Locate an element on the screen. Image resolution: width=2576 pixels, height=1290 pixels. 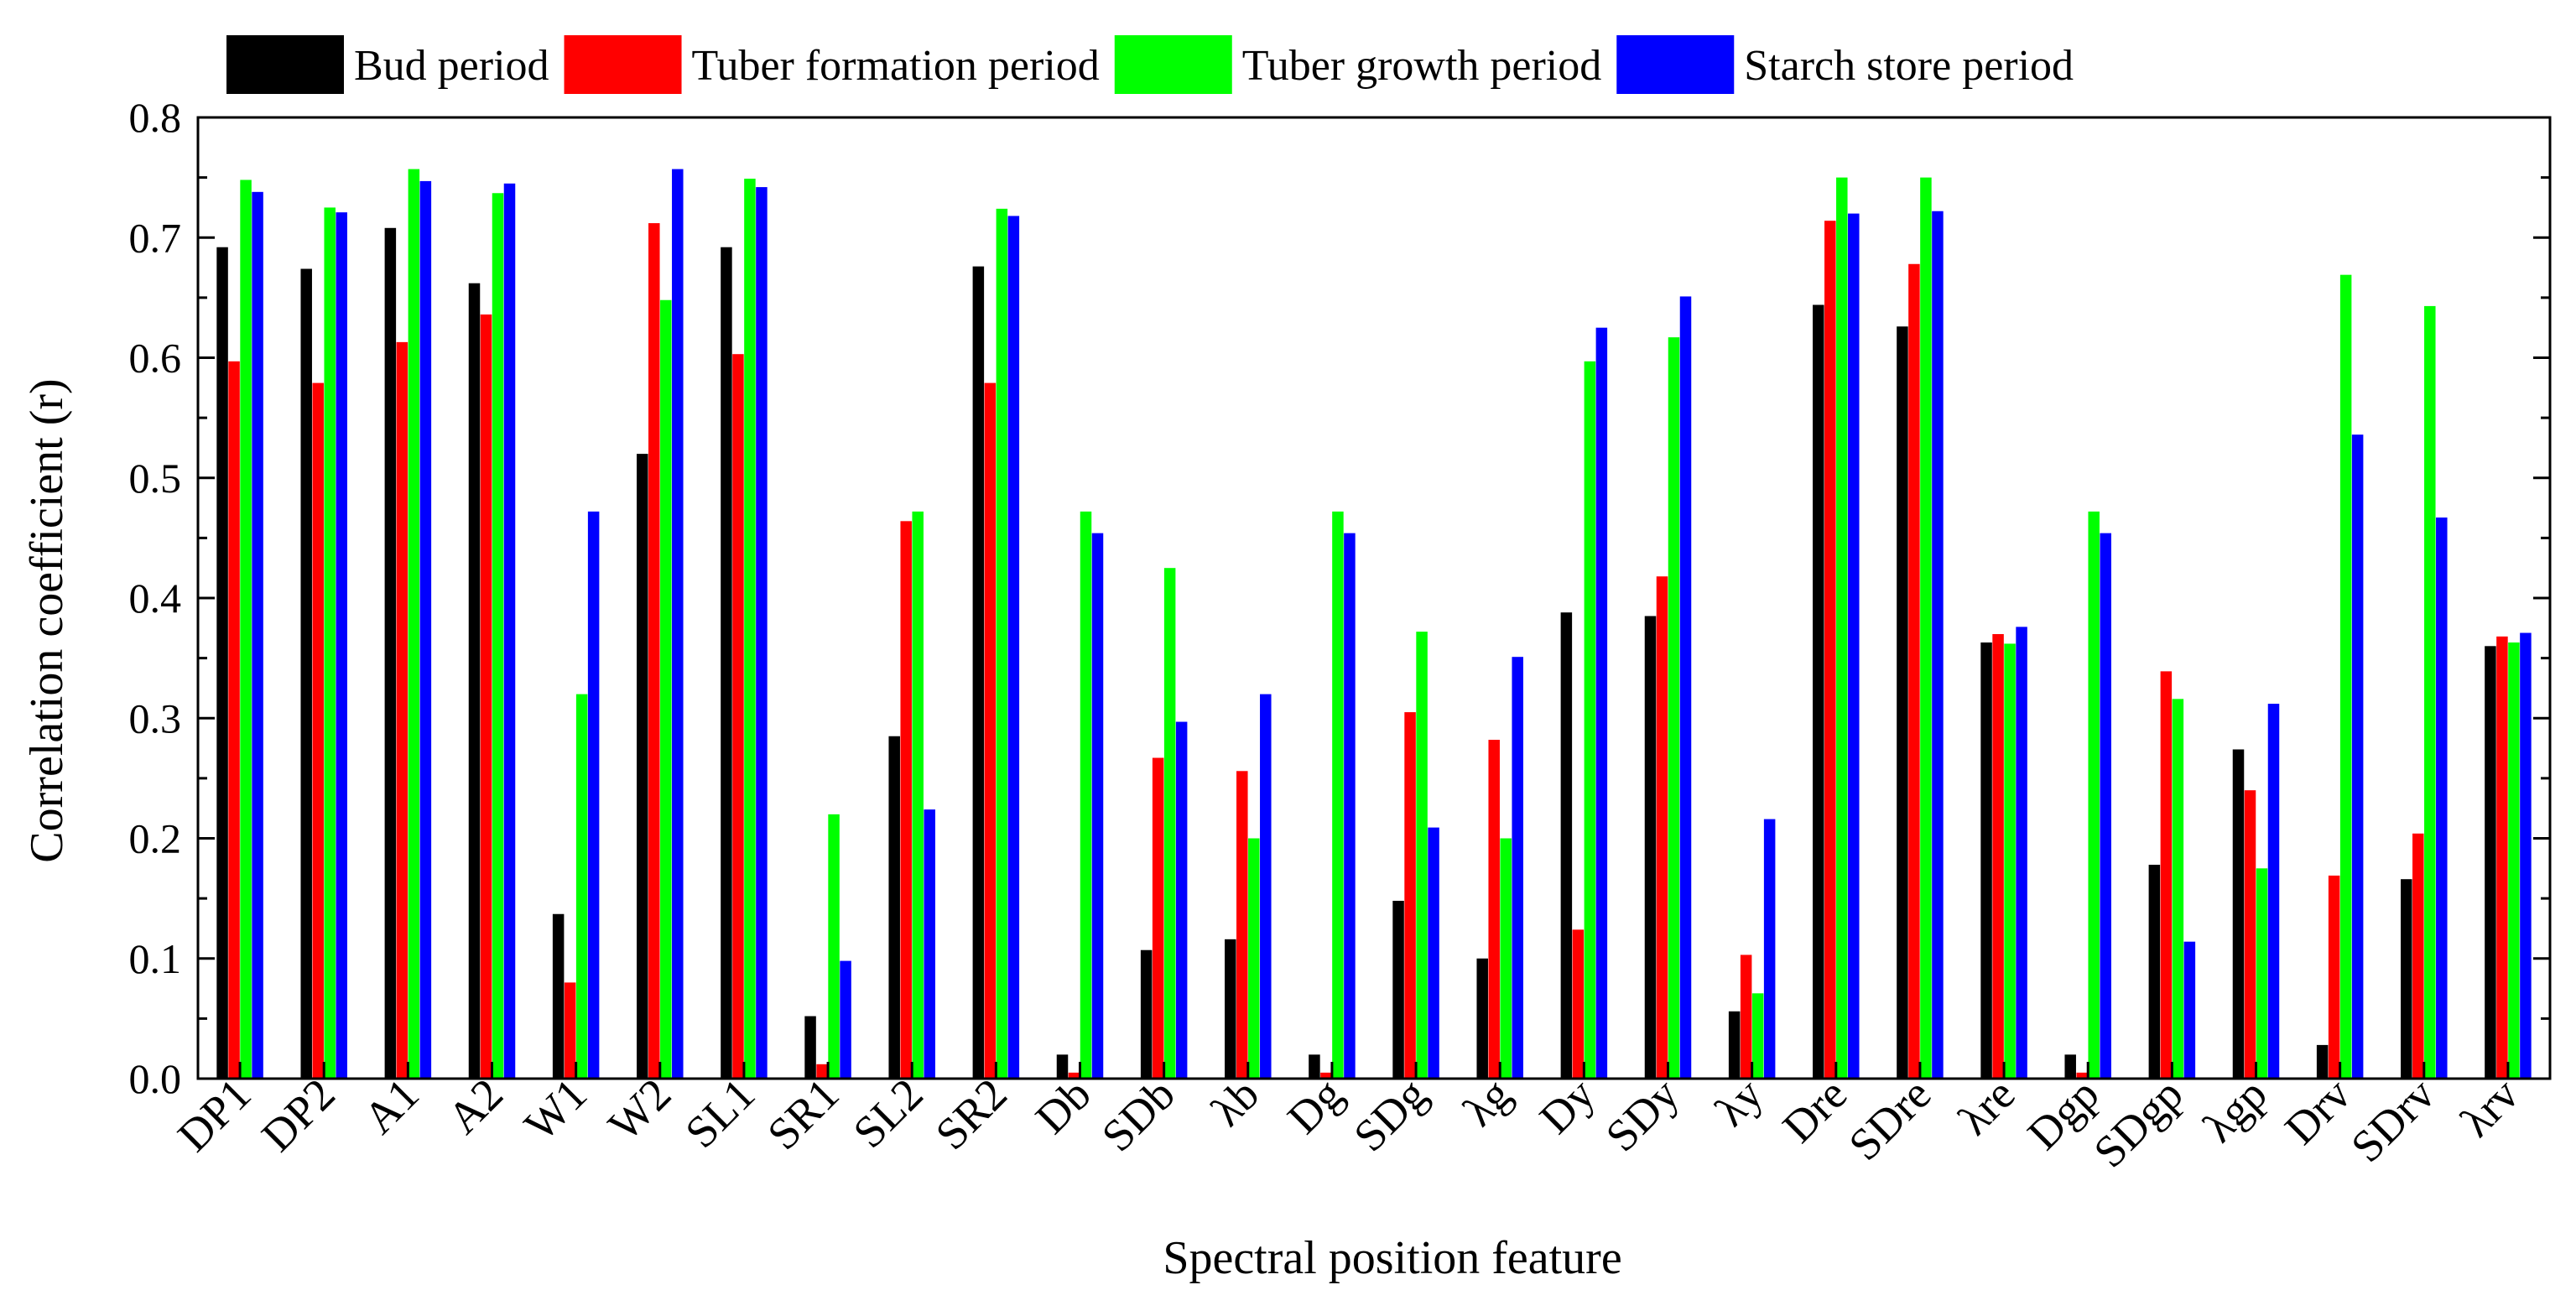
bar-SDg-s2 is located at coordinates (1410, 895).